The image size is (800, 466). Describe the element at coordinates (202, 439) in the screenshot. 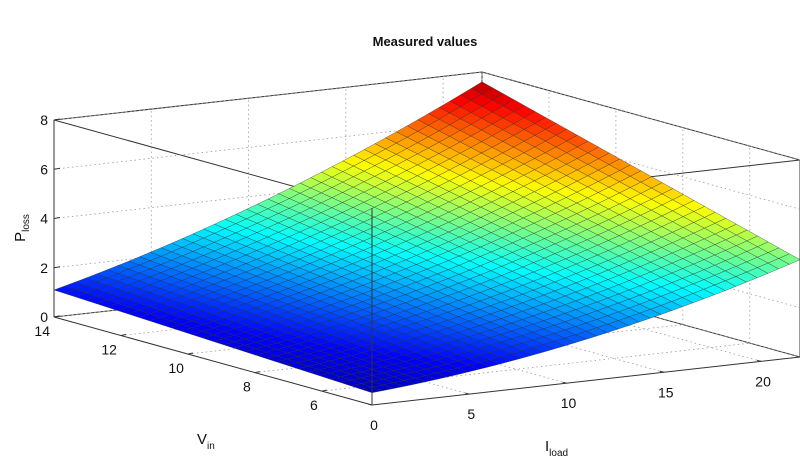

I see `ylabel-main: V` at that location.